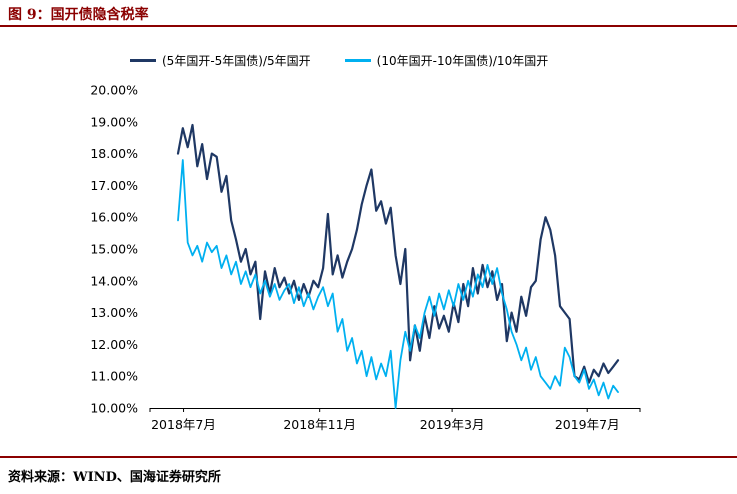  I want to click on y-axis-label: 12.00%, so click(114, 344).